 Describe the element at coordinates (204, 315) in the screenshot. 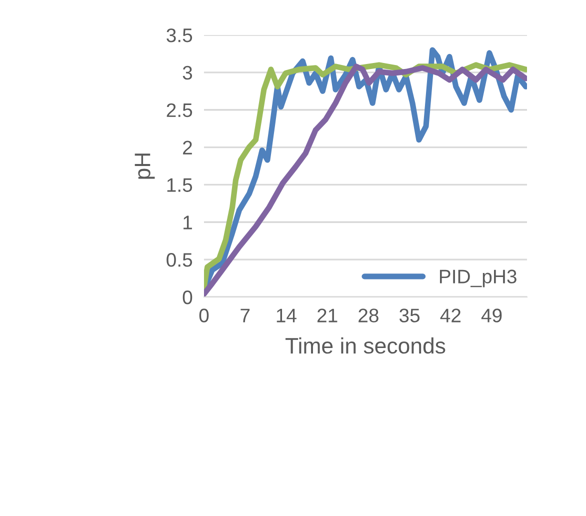

I see `x-tick-label: 0` at that location.